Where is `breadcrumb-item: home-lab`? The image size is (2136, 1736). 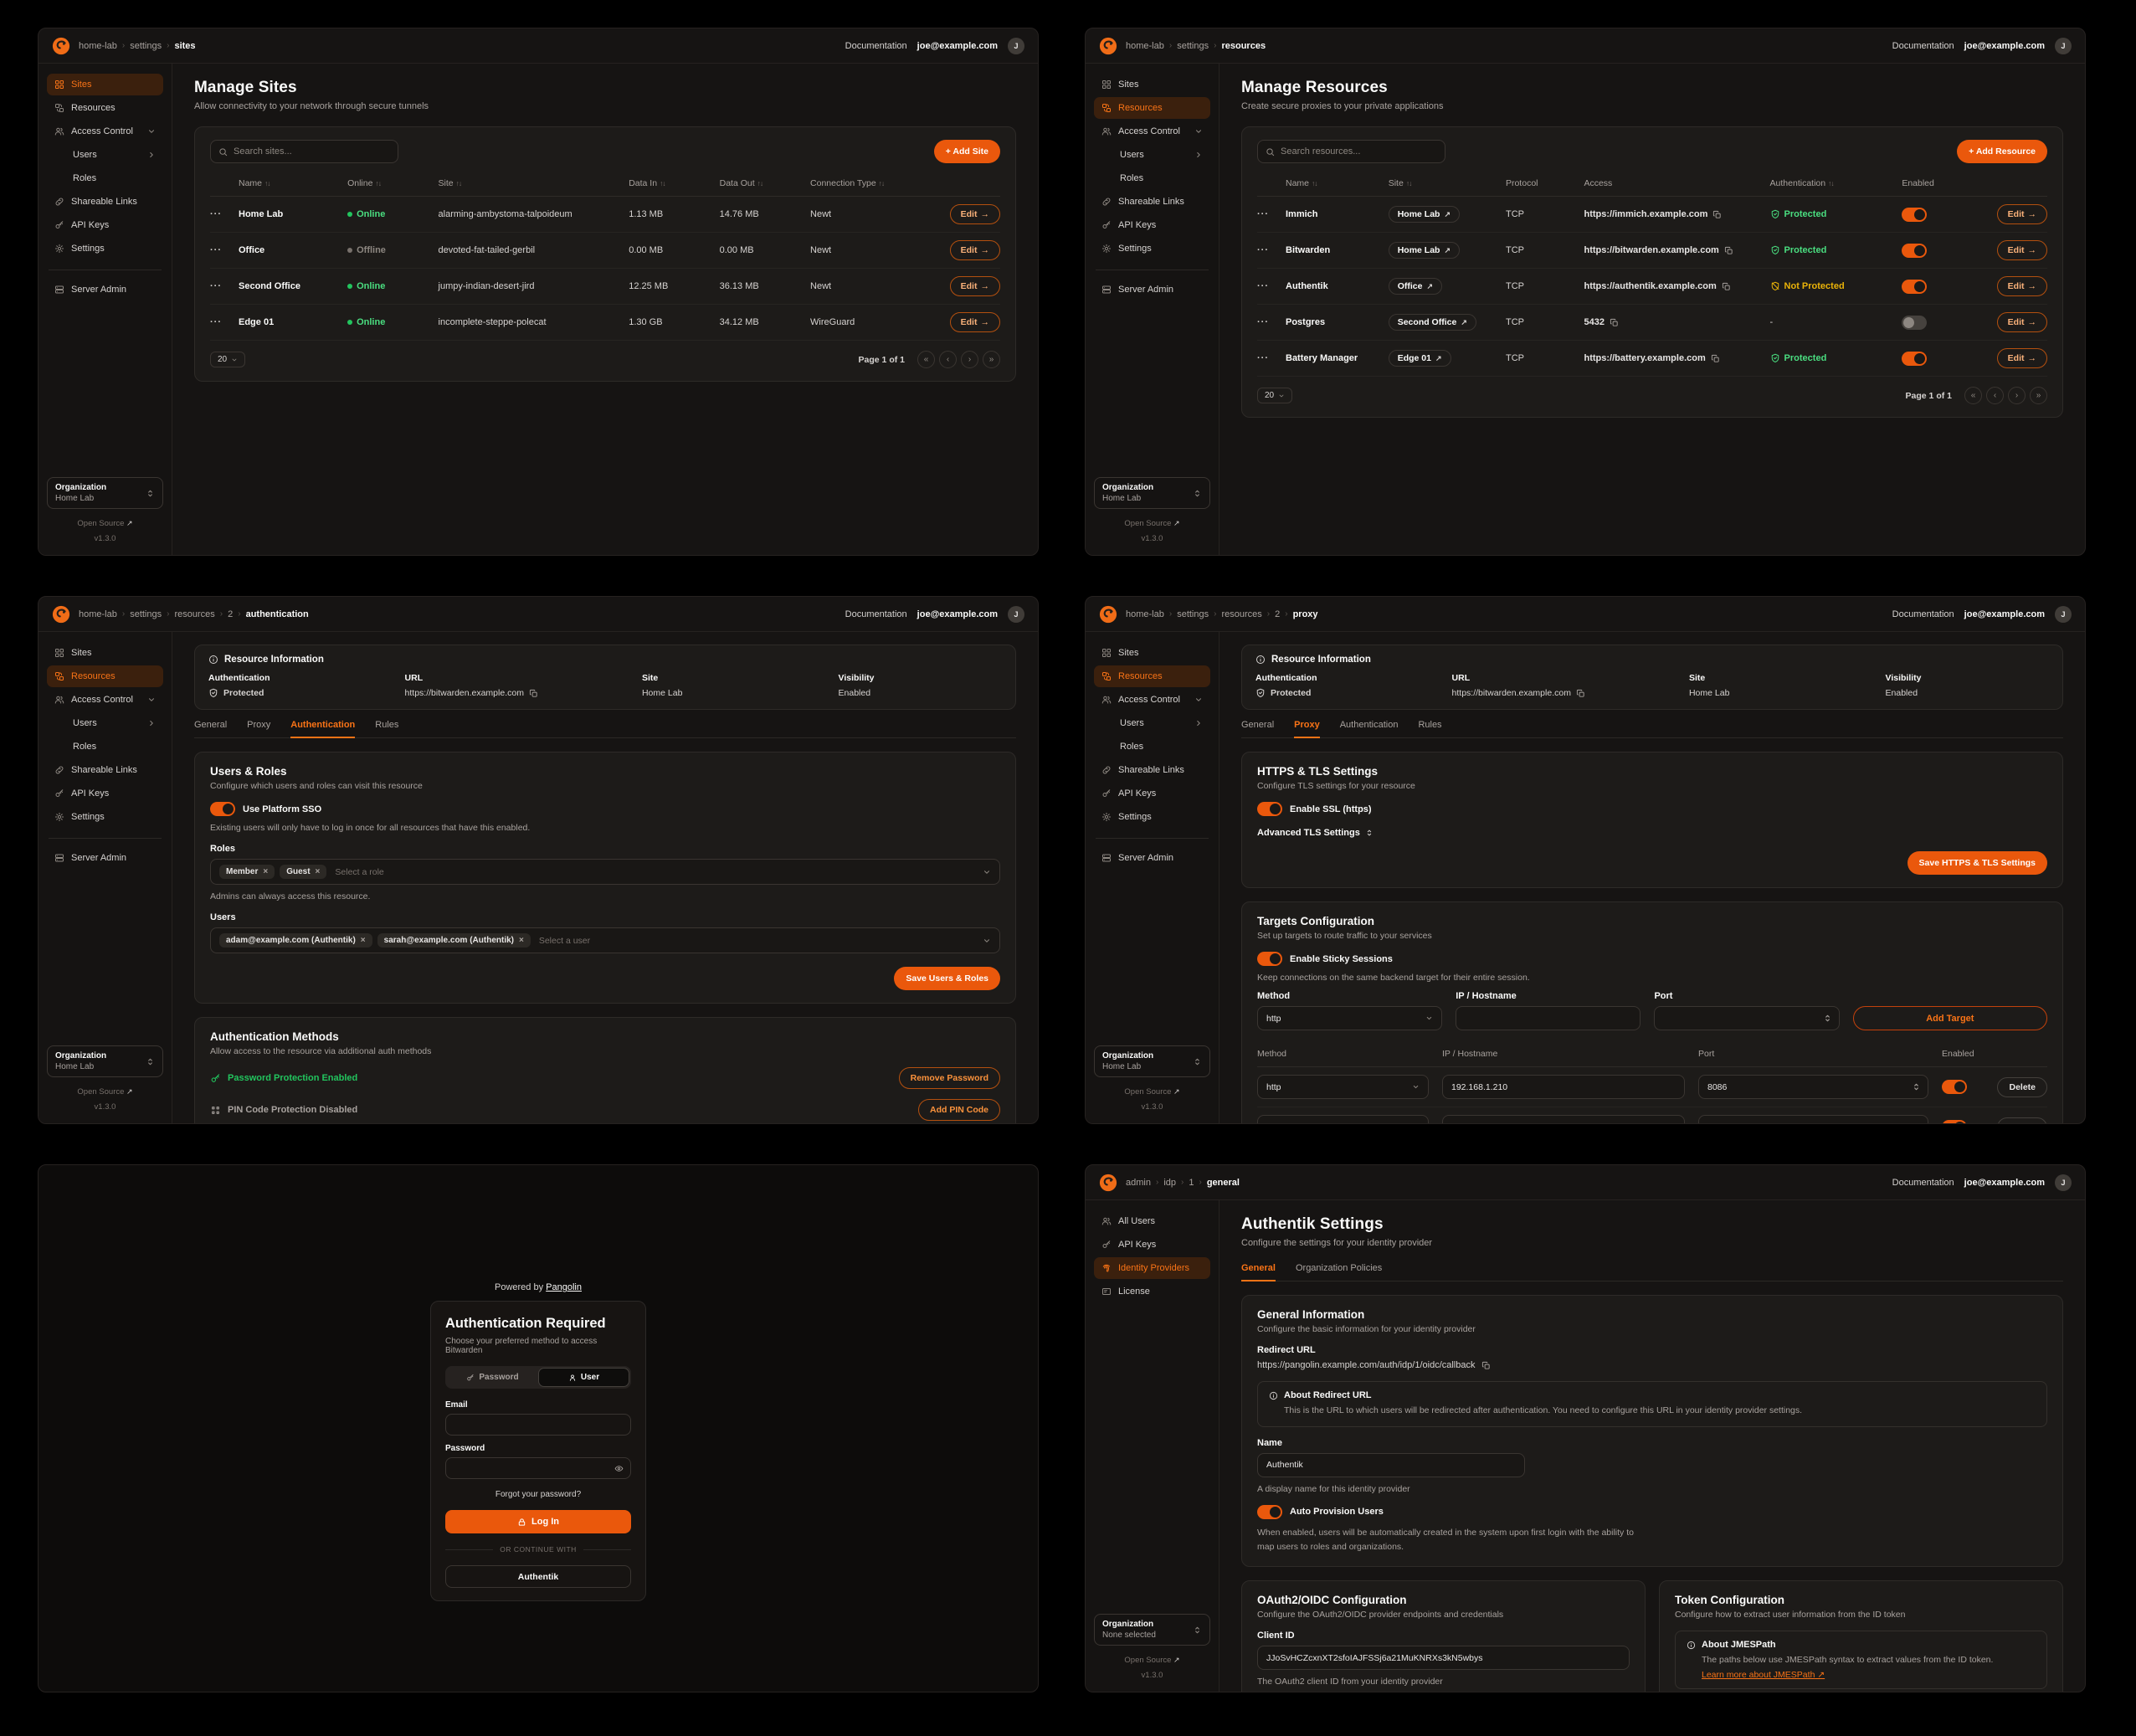
breadcrumb-item: home-lab is located at coordinates (1145, 45).